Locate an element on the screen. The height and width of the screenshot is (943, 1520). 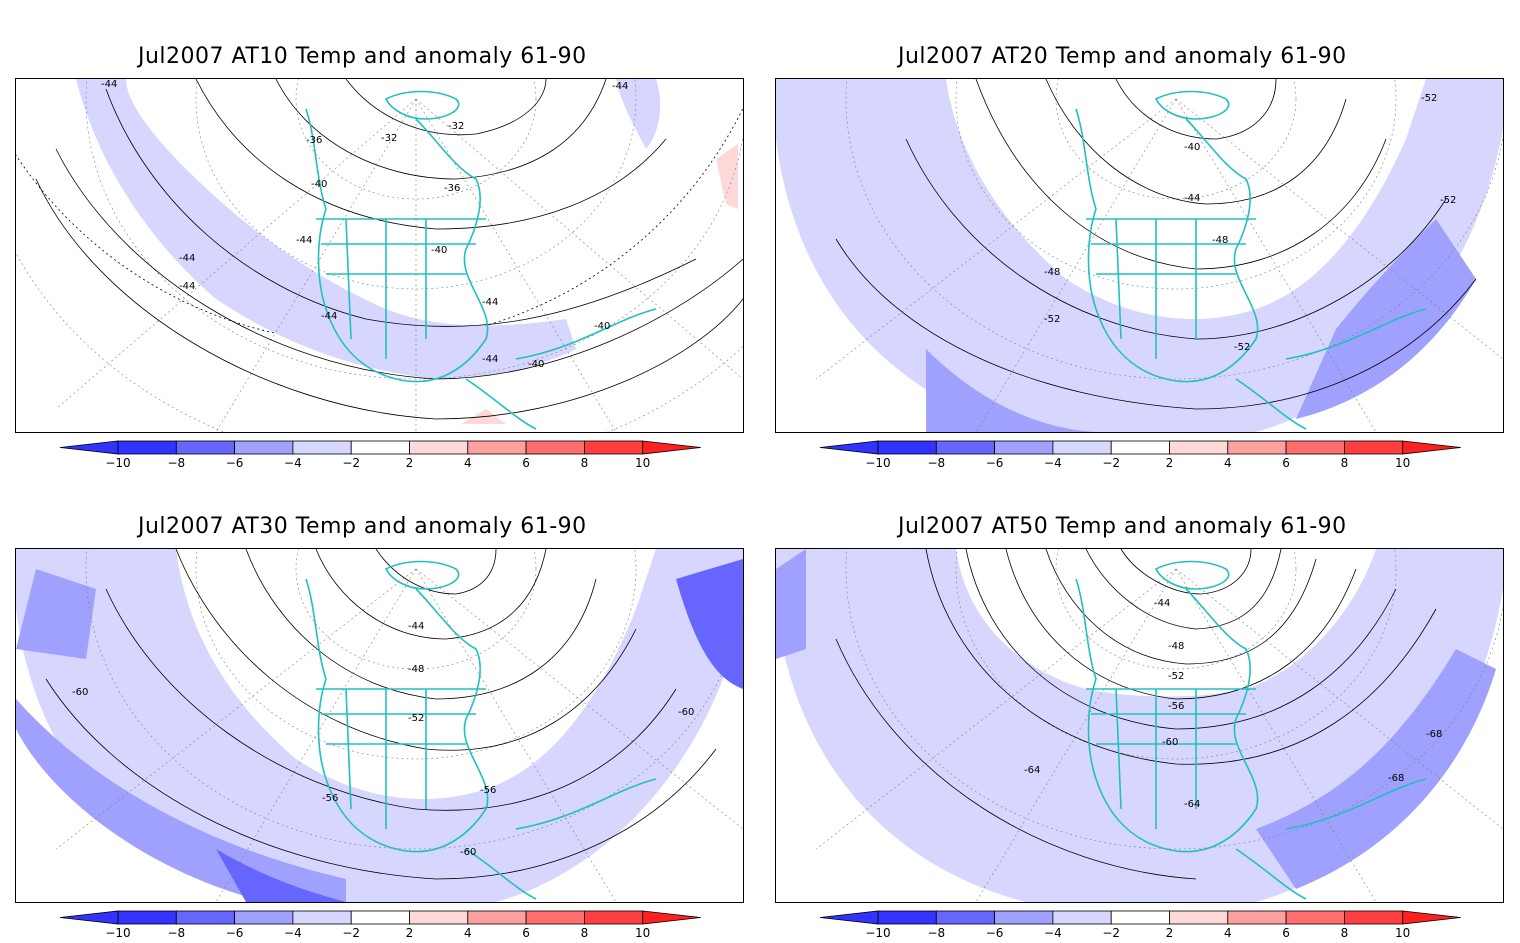
anomaly-region-e is located at coordinates (709, 624).